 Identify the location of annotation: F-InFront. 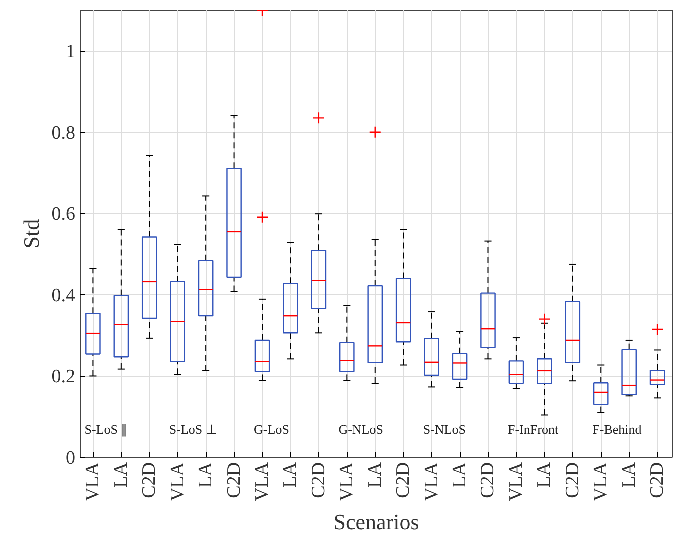
(533, 430).